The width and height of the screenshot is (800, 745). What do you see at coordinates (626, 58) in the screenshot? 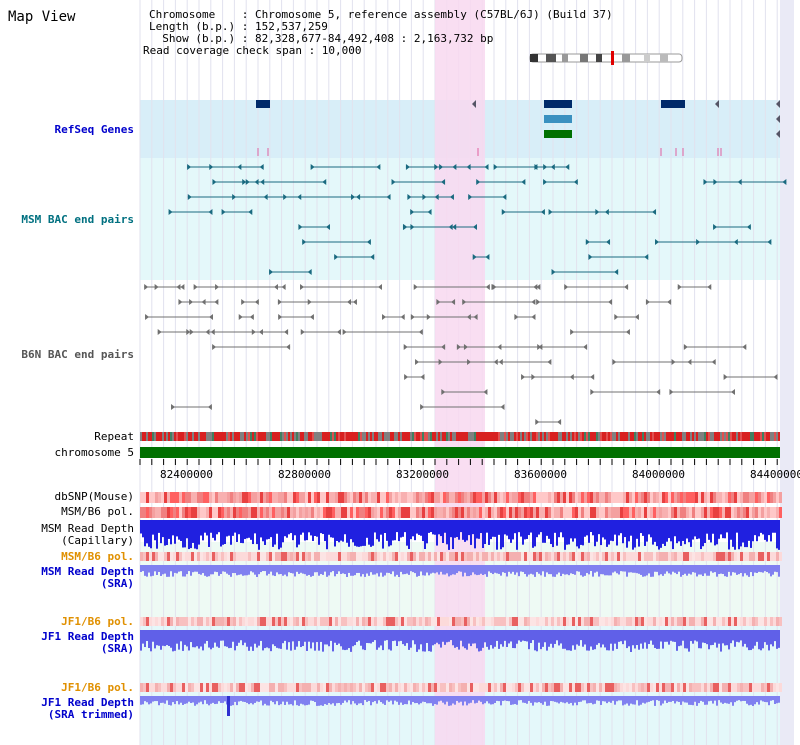
I see `ideogram-band` at bounding box center [626, 58].